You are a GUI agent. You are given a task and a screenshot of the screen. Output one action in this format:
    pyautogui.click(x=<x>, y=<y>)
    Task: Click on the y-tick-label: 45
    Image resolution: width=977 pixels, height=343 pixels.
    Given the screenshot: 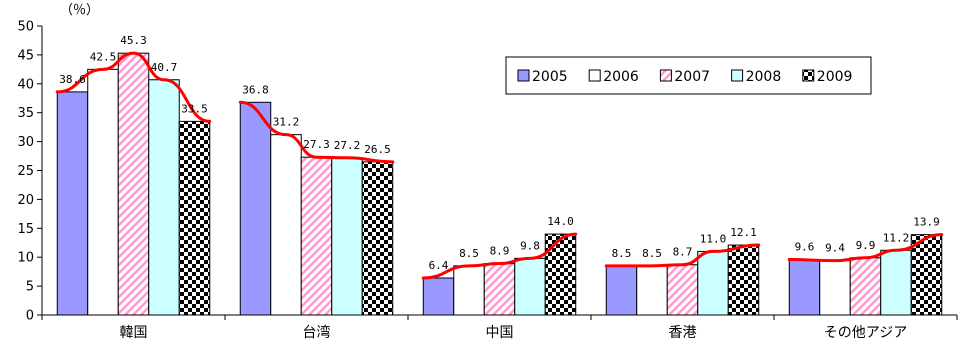 What is the action you would take?
    pyautogui.click(x=25, y=55)
    